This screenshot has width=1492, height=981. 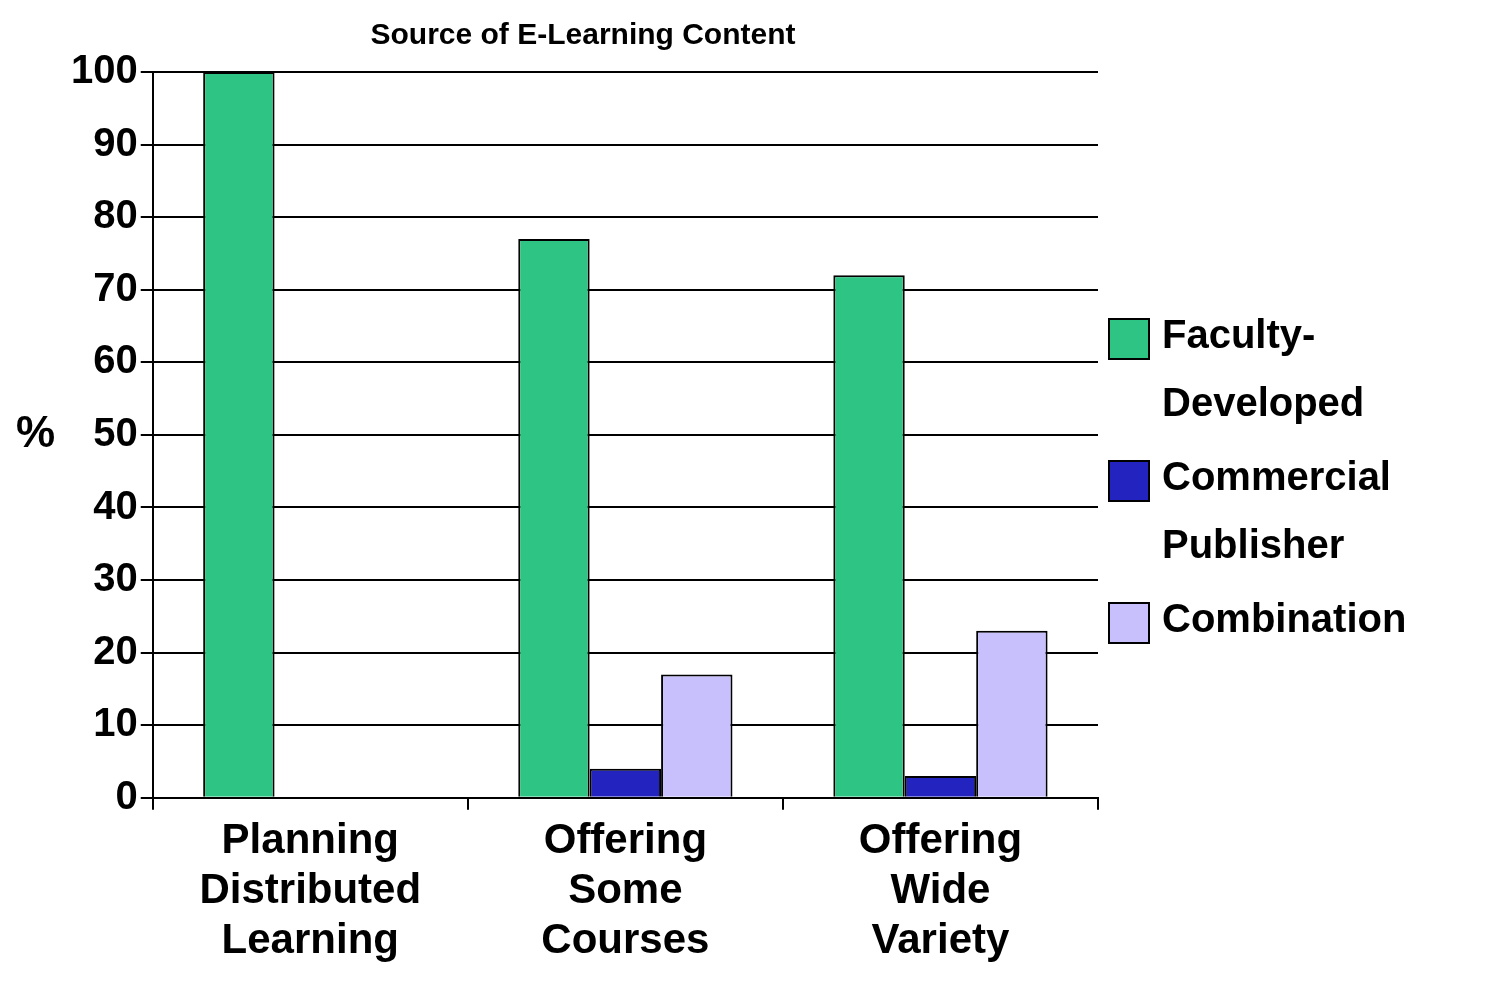 What do you see at coordinates (115, 504) in the screenshot?
I see `y-tick-label: 40` at bounding box center [115, 504].